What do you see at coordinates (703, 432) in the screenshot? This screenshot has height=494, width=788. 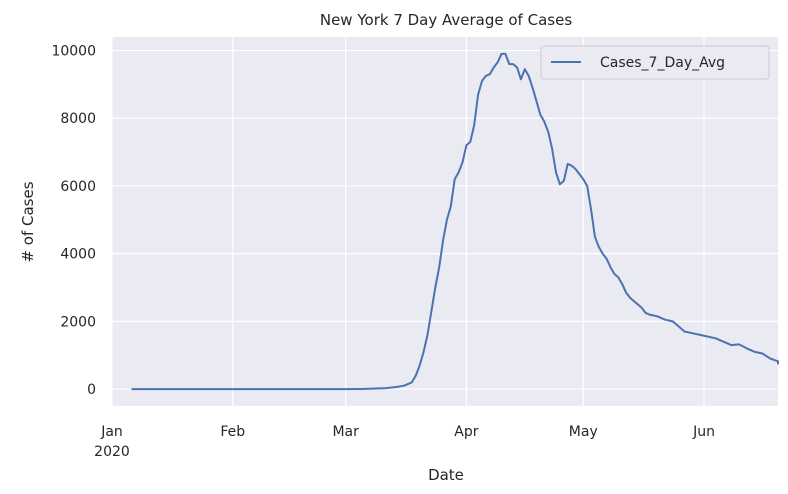 I see `x-tick-label: Jun` at bounding box center [703, 432].